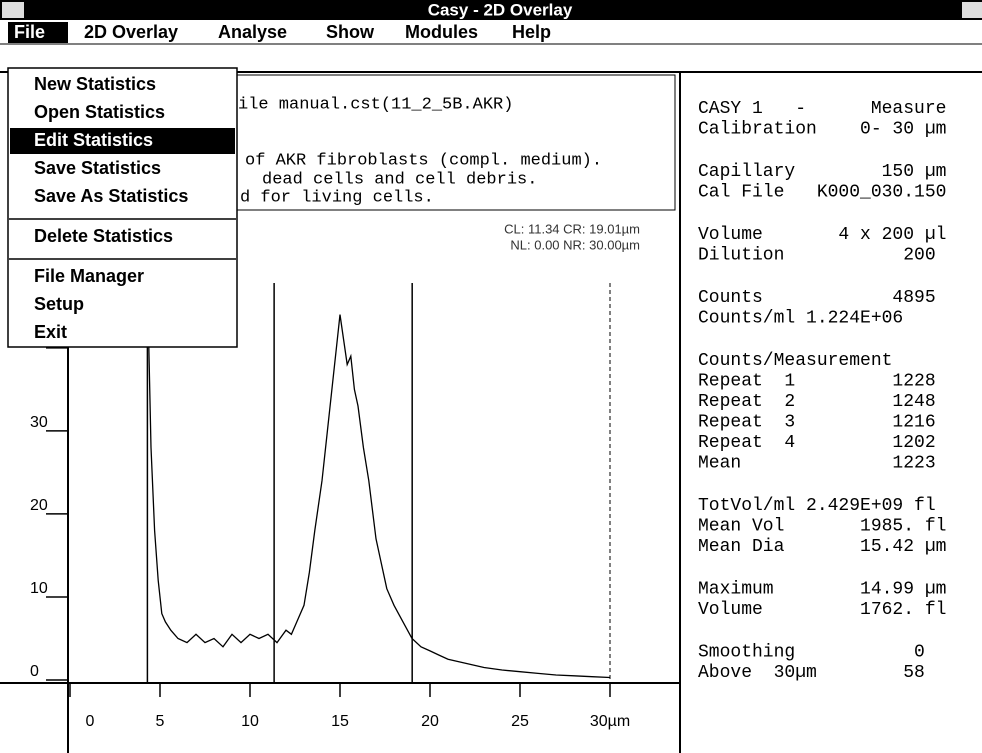 The image size is (982, 753). Describe the element at coordinates (817, 255) in the screenshot. I see `stat-line: Dilution 200` at that location.